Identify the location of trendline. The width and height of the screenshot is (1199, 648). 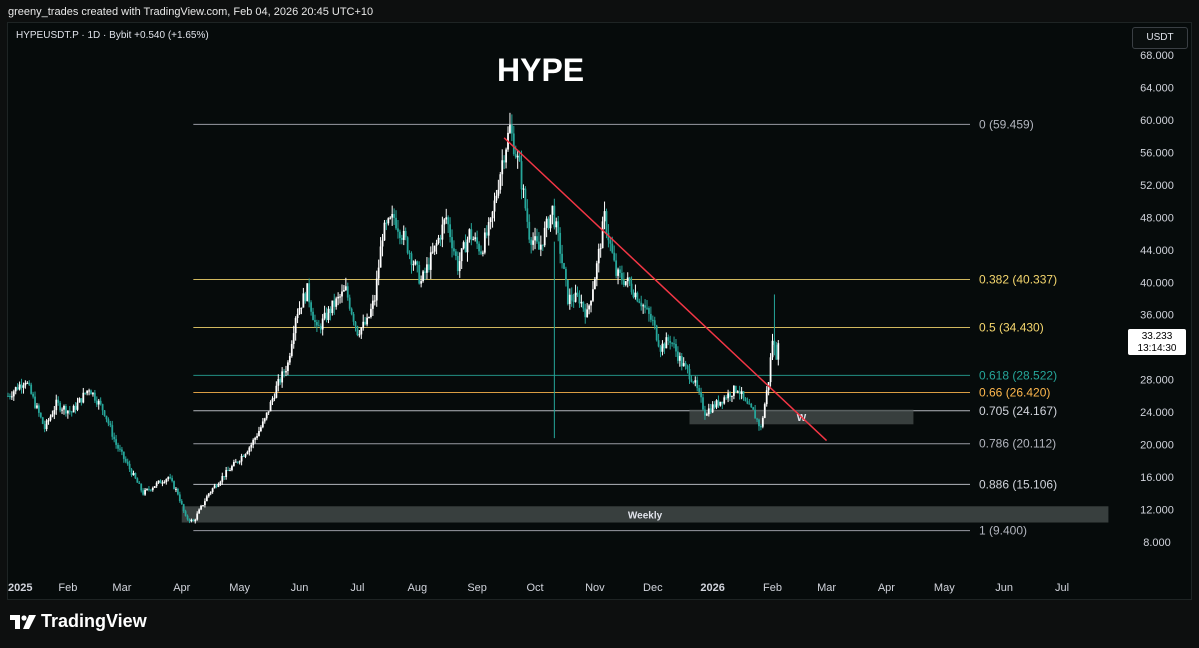
(665, 289).